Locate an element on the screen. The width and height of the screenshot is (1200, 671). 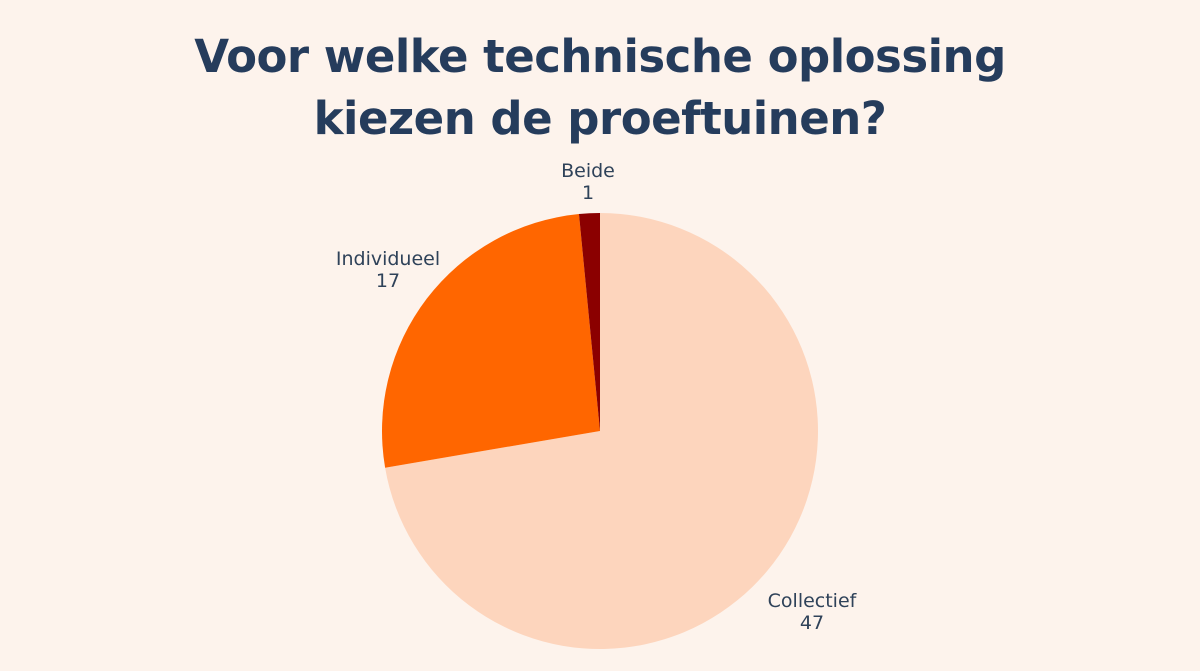
slice-label-value: 17 is located at coordinates (388, 281).